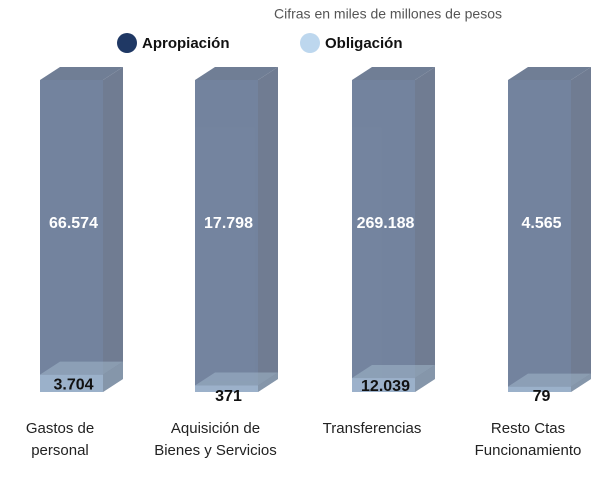 Image resolution: width=599 pixels, height=485 pixels. Describe the element at coordinates (541, 223) in the screenshot. I see `value-label: 4.565` at that location.